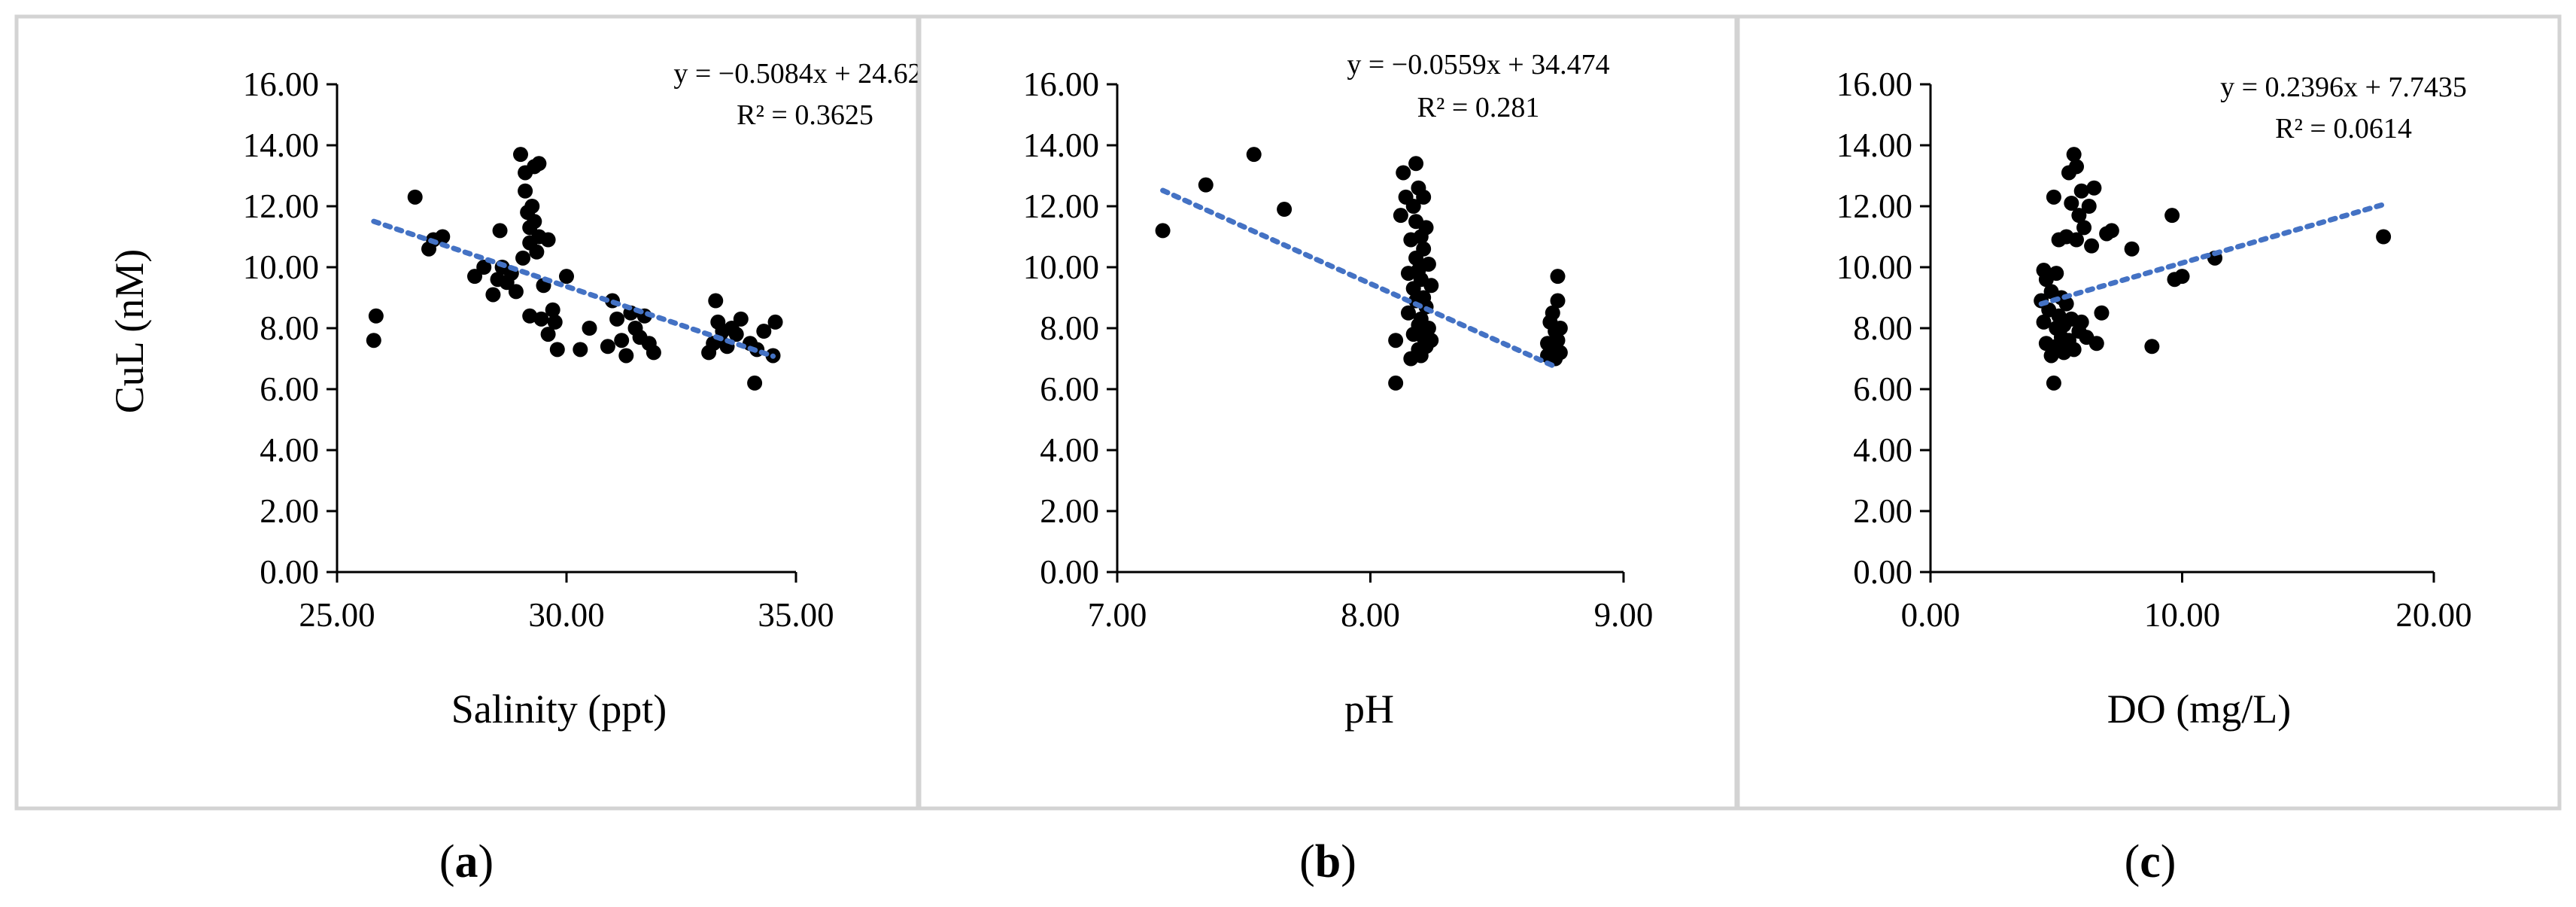  Describe the element at coordinates (1370, 615) in the screenshot. I see `panel-b-xtick-label: 8.00` at that location.